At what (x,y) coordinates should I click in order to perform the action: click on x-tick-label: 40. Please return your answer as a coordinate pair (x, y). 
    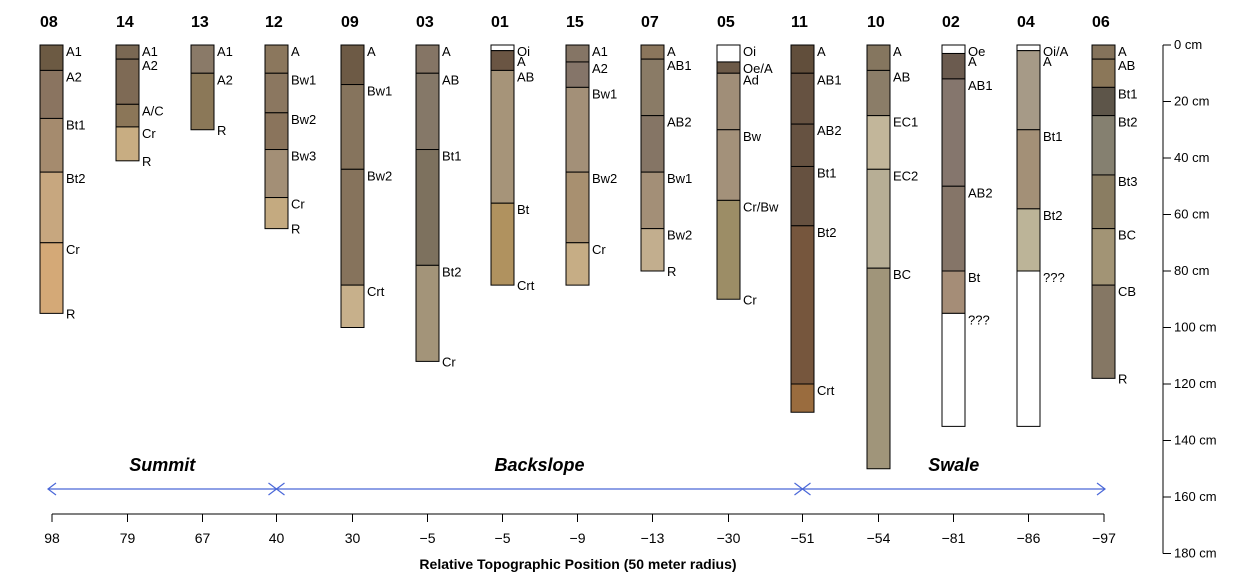
    Looking at the image, I should click on (277, 538).